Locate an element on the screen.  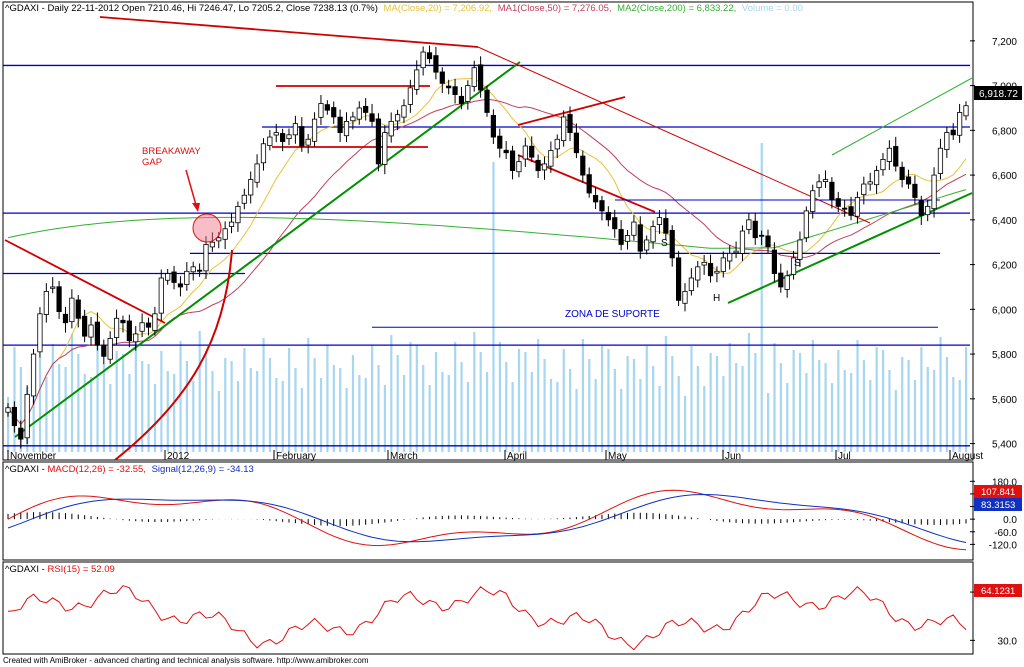
support-zone-label: ZONA DE SUPORTE is located at coordinates (612, 314).